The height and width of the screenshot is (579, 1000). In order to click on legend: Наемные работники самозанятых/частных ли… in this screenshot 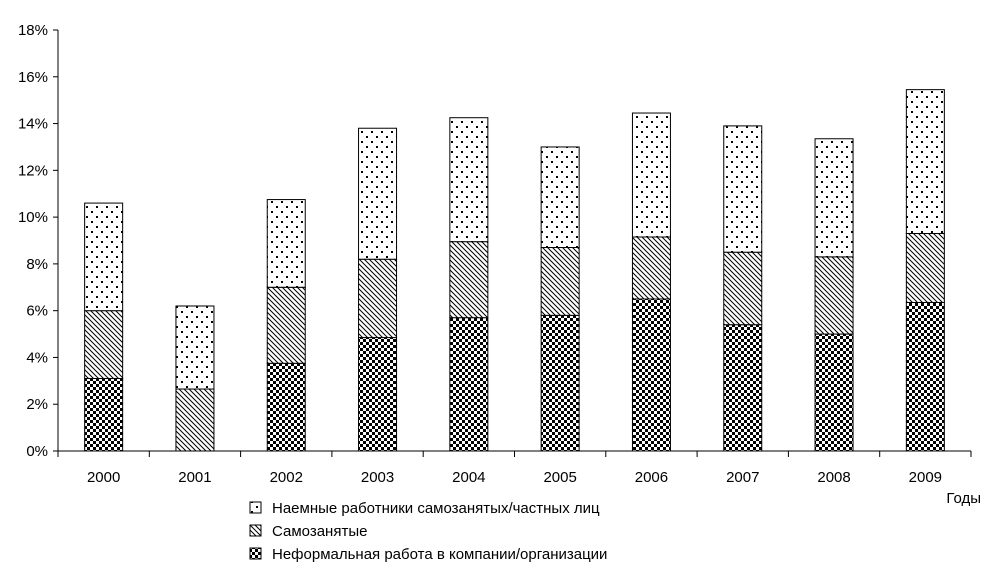, I will do `click(428, 531)`.